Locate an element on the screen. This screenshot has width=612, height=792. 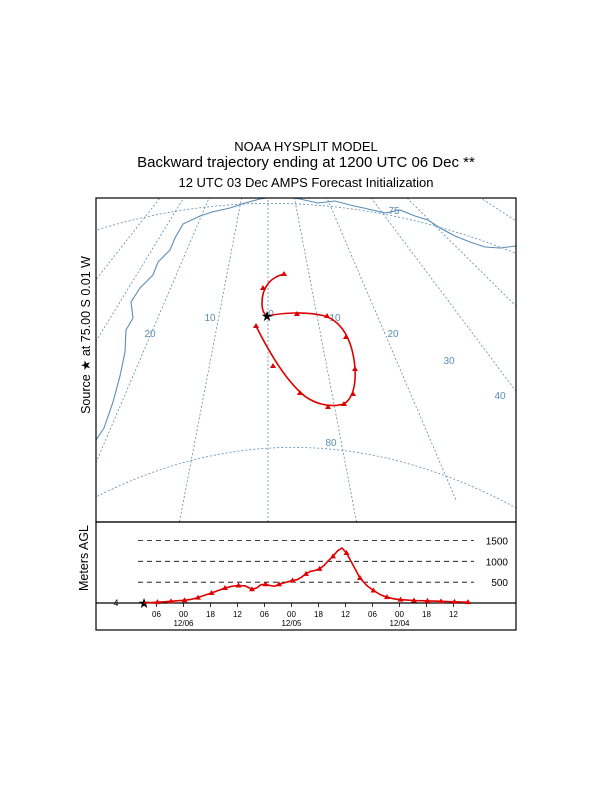
date-label: 12/04 is located at coordinates (399, 623).